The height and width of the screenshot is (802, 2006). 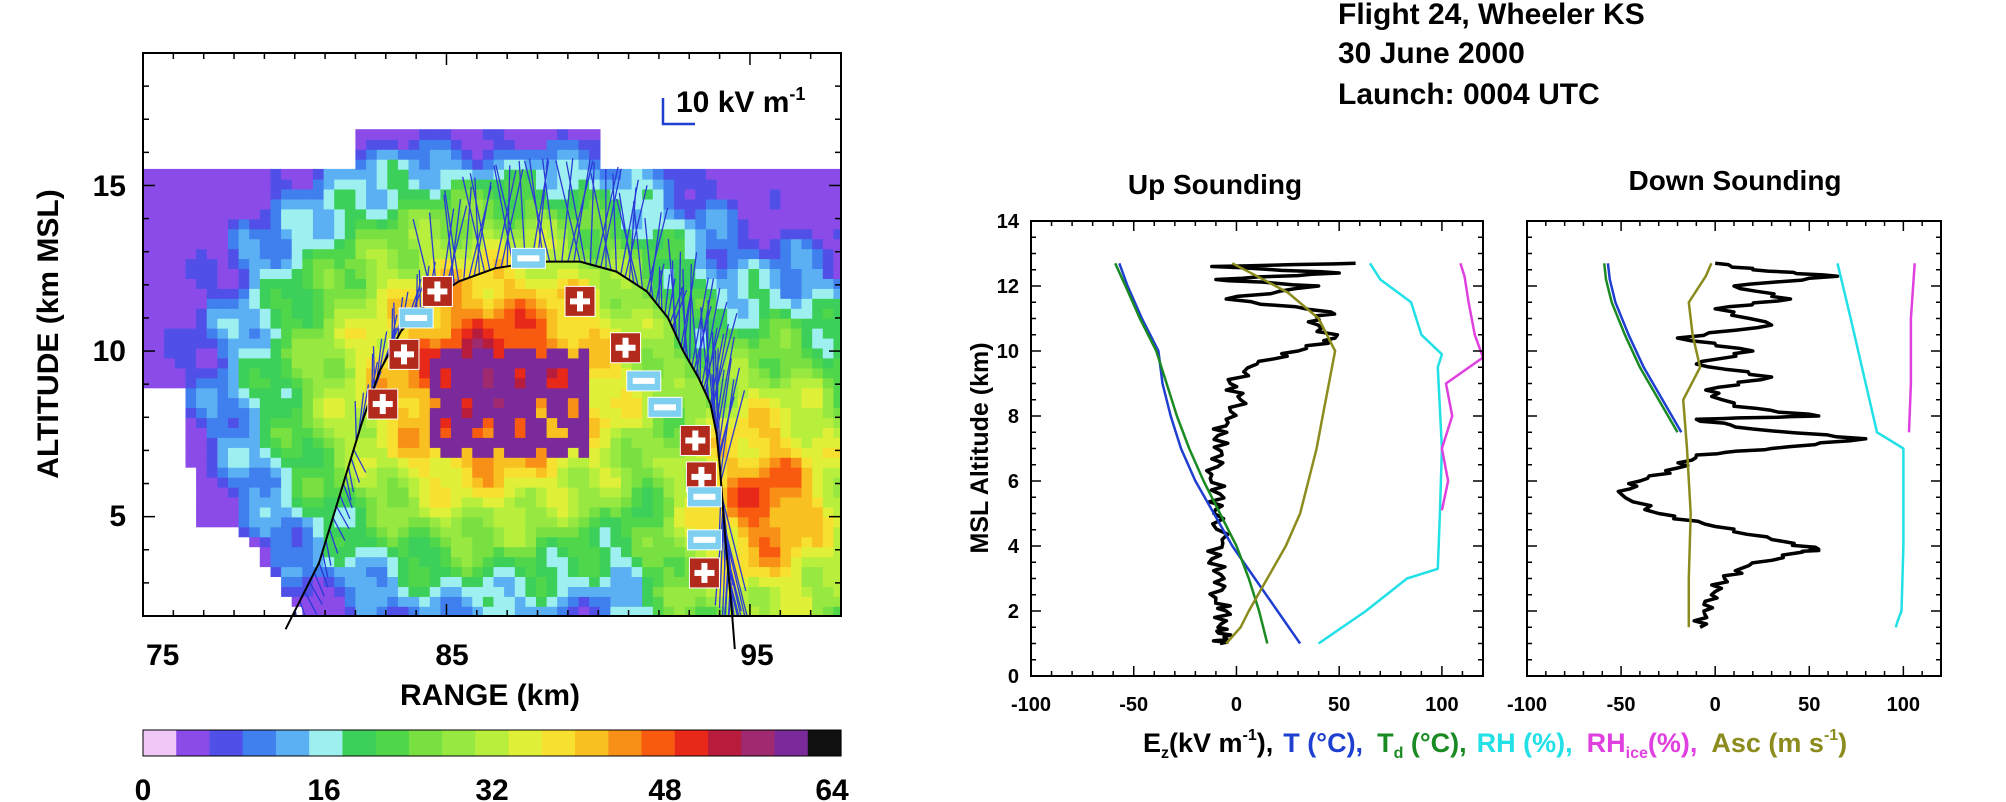 What do you see at coordinates (1441, 705) in the screenshot?
I see `x-tick-label: 100` at bounding box center [1441, 705].